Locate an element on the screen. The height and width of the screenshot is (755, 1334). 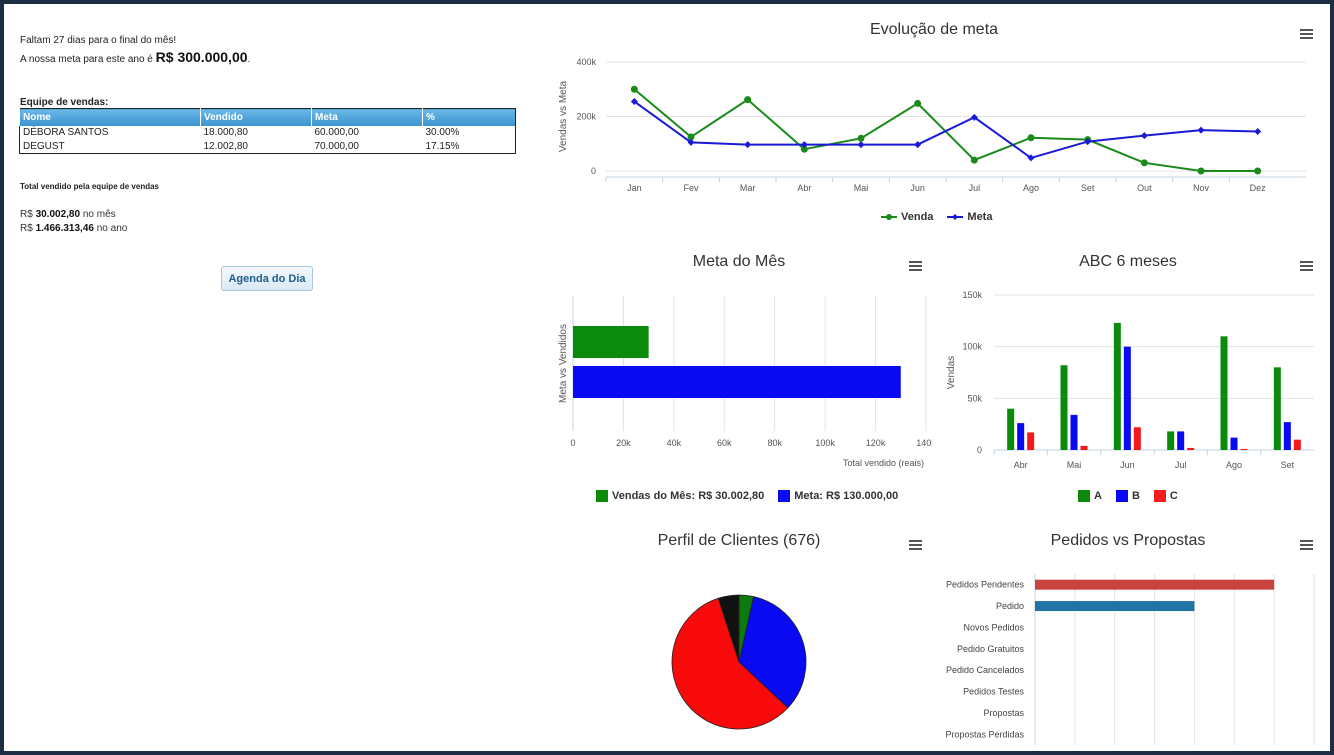
legend-swatch-c is located at coordinates (1159, 496).